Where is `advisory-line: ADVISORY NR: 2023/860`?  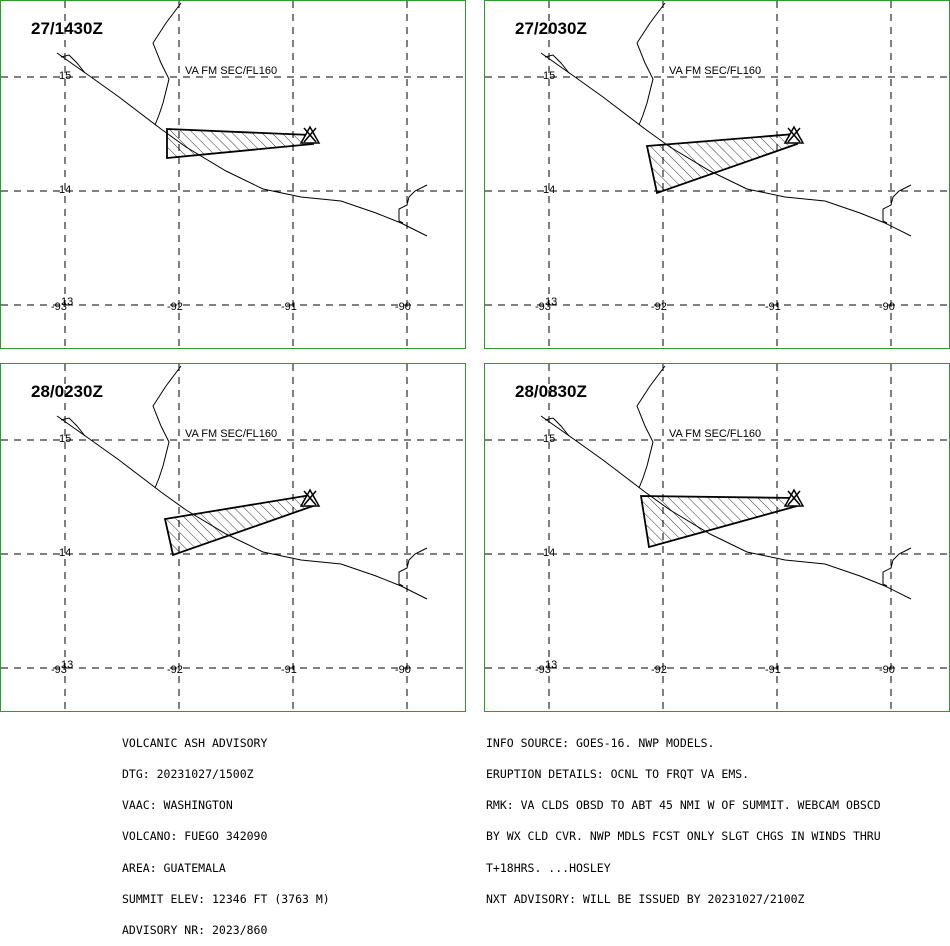
advisory-line: ADVISORY NR: 2023/860 is located at coordinates (195, 930).